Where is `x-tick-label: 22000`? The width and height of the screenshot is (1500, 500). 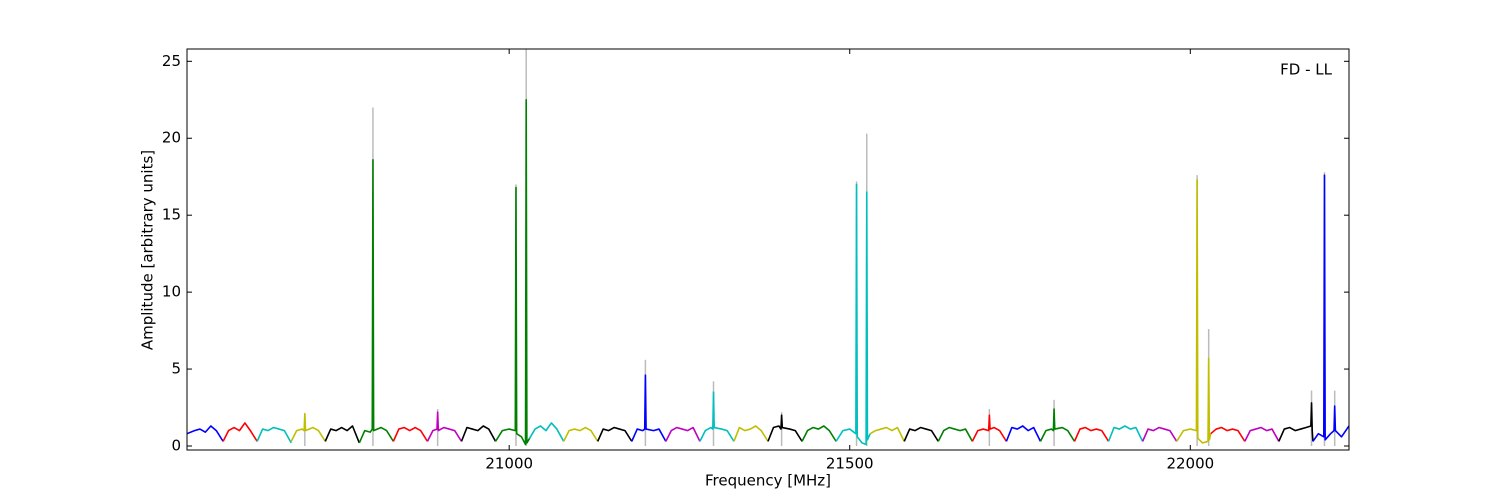
x-tick-label: 22000 is located at coordinates (1190, 464).